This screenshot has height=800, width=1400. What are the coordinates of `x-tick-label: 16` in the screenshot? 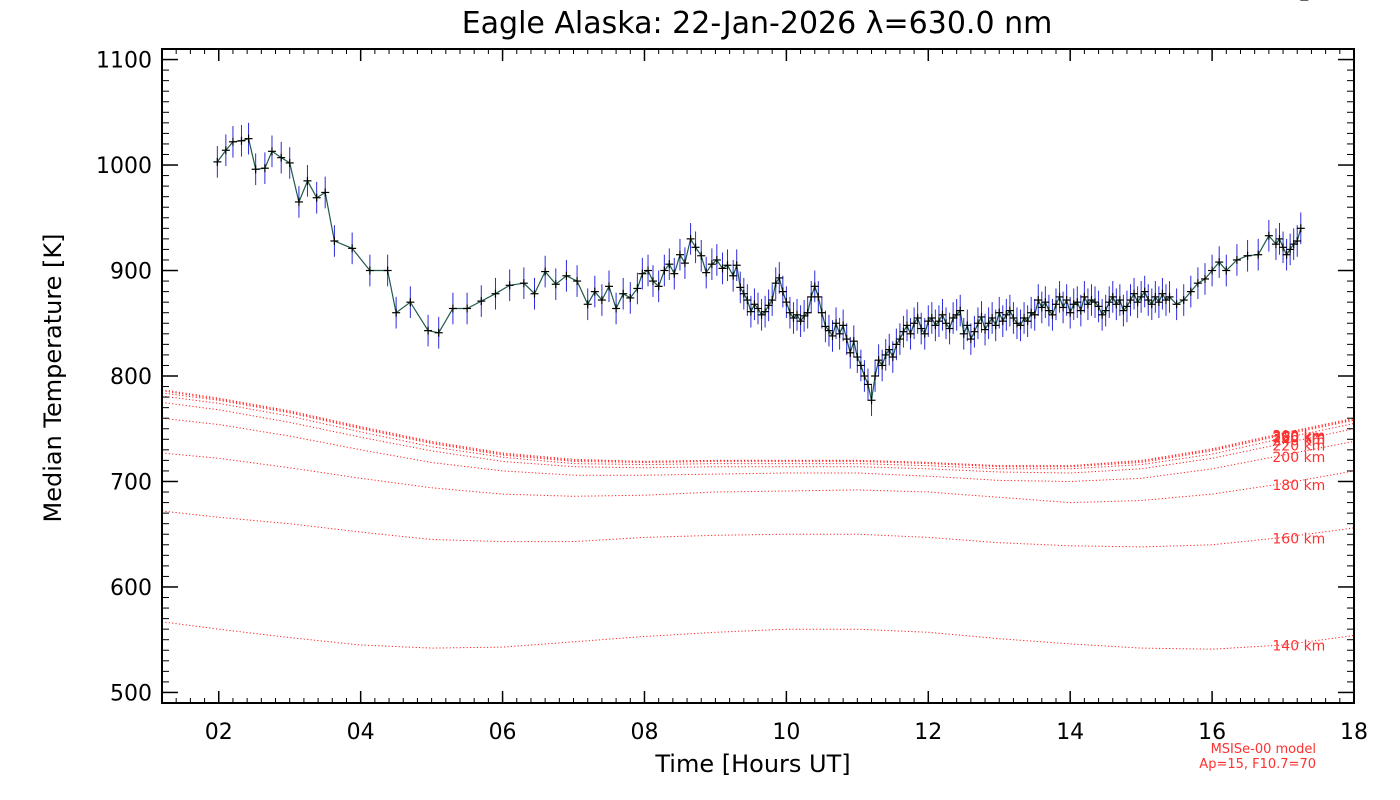 It's located at (1212, 732).